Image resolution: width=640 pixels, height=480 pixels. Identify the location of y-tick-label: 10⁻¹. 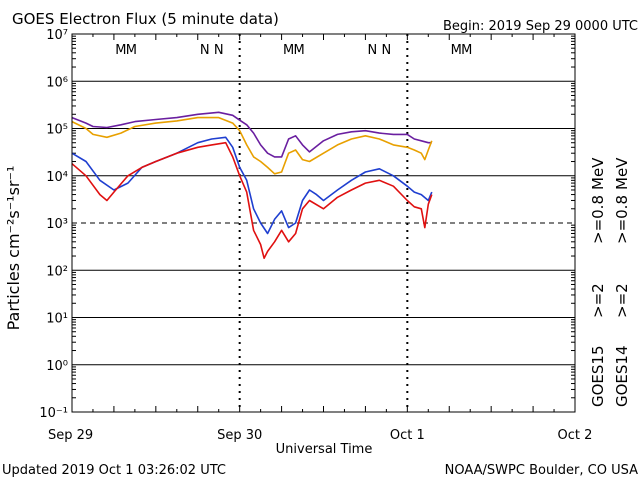
(53, 413).